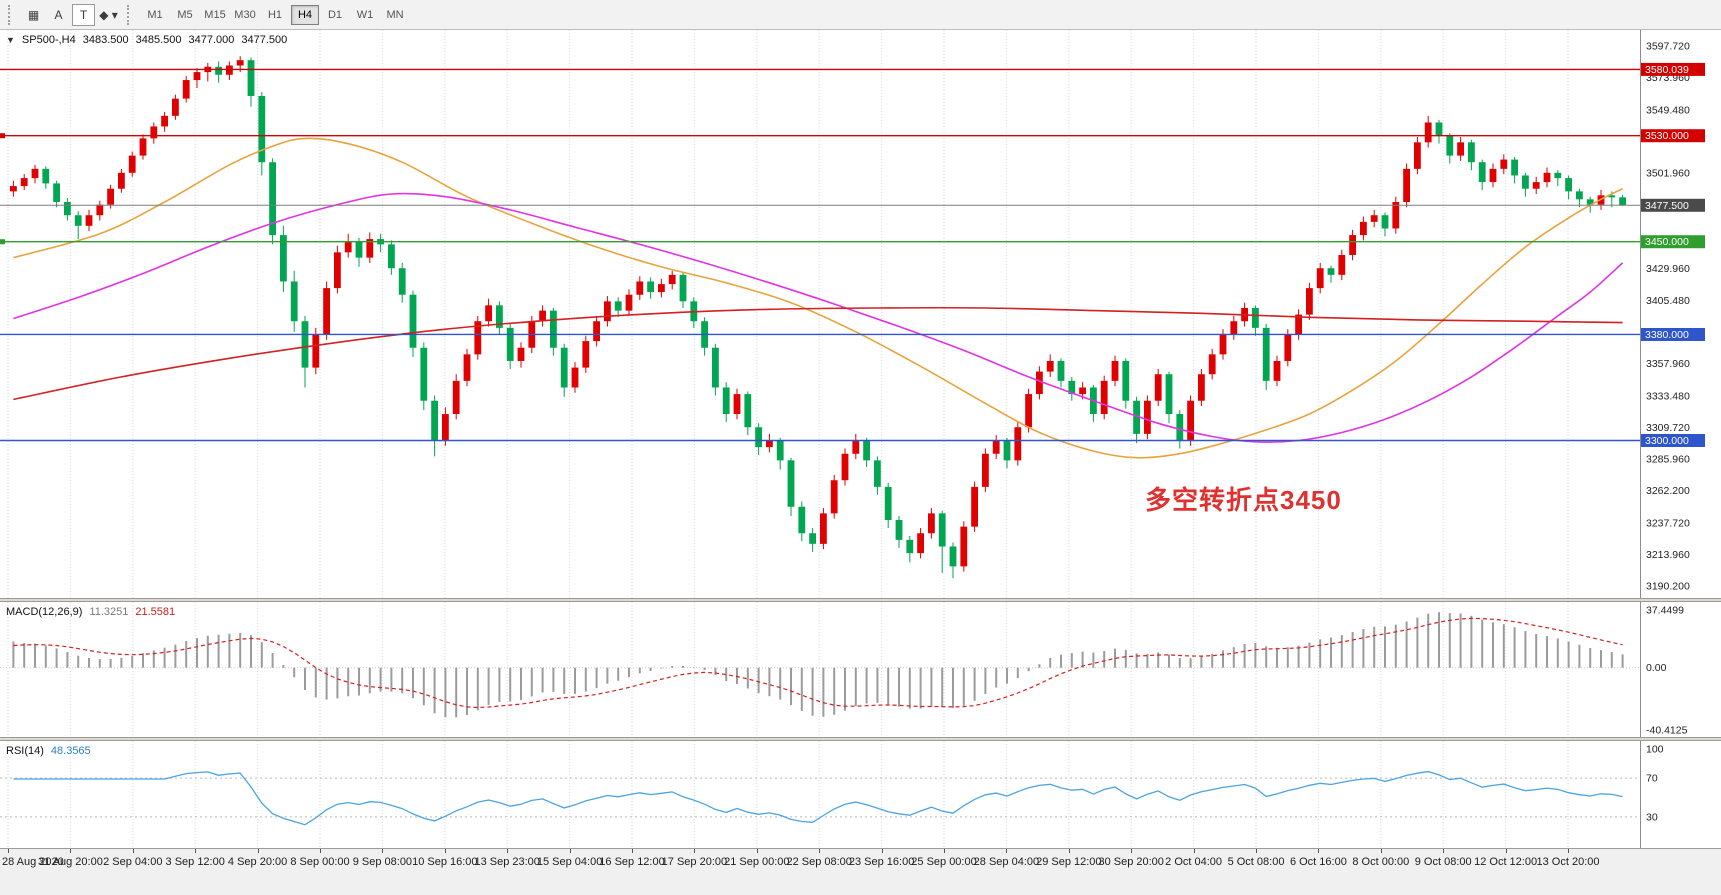 The image size is (1721, 895). I want to click on price-tag-label: 3450.000, so click(1667, 242).